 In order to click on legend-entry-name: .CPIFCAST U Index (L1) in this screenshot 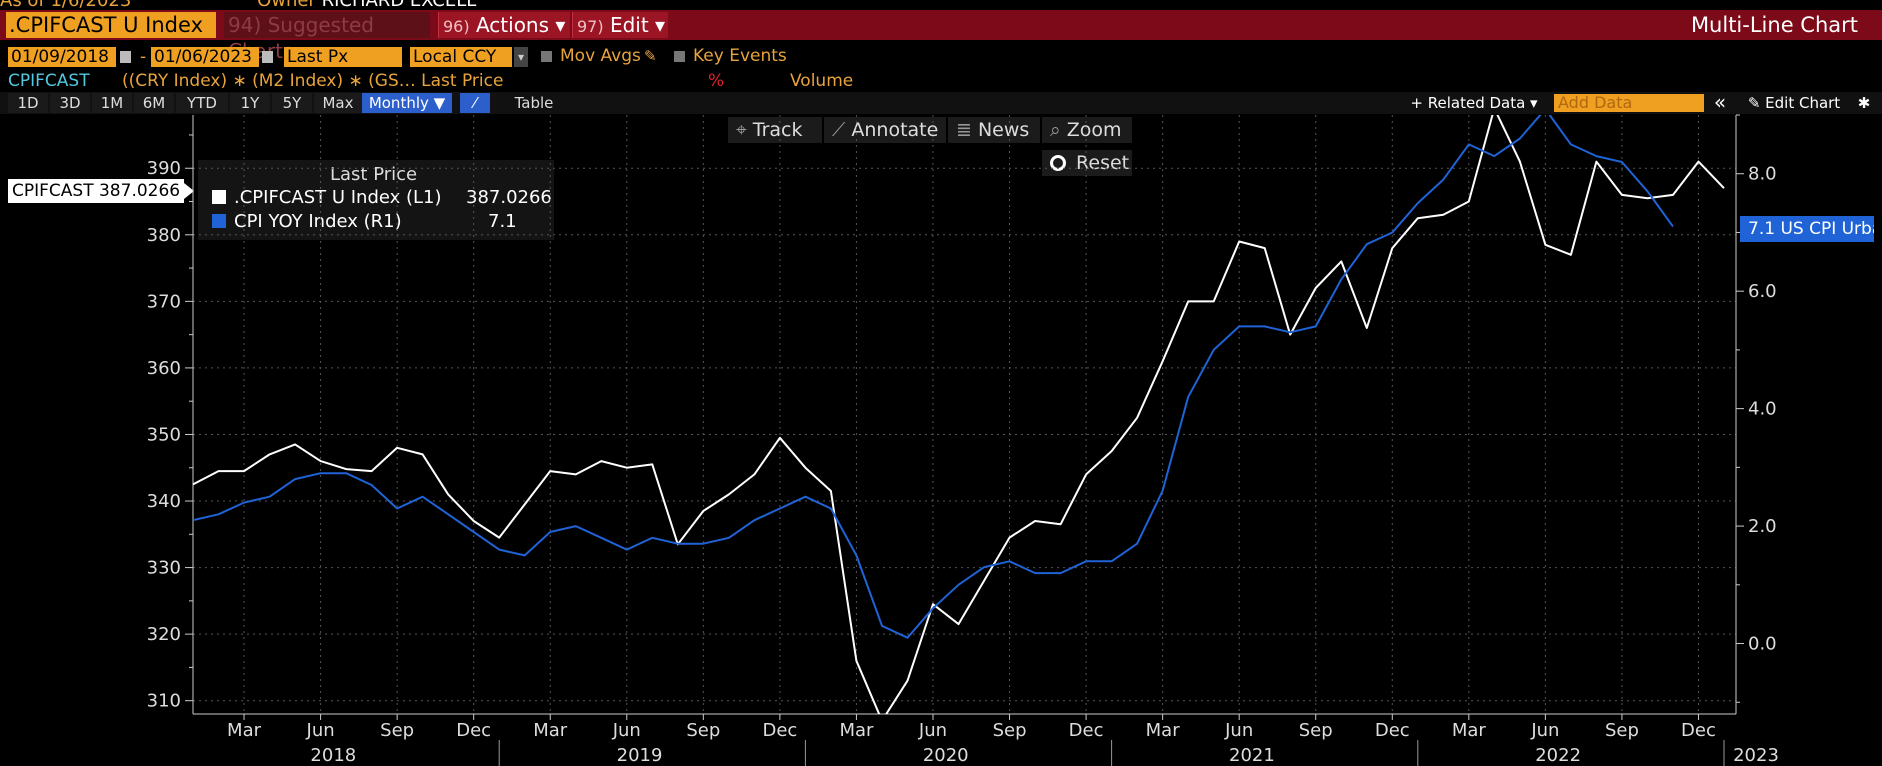, I will do `click(338, 197)`.